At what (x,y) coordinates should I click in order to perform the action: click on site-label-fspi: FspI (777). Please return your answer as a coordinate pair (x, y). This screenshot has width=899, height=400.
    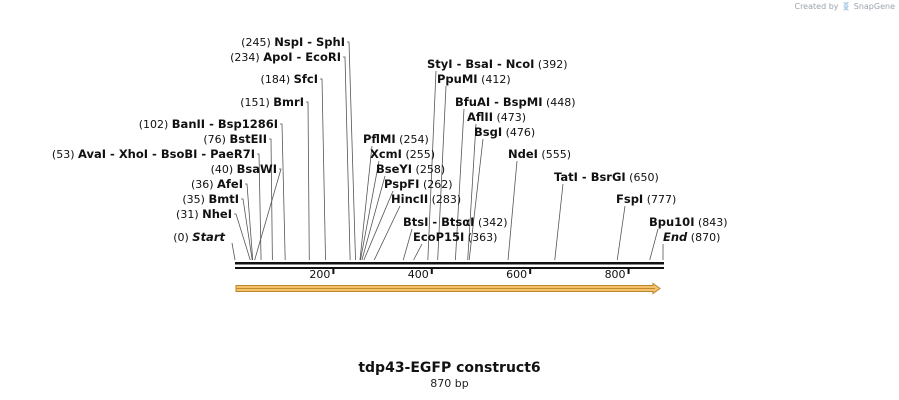
    Looking at the image, I should click on (646, 199).